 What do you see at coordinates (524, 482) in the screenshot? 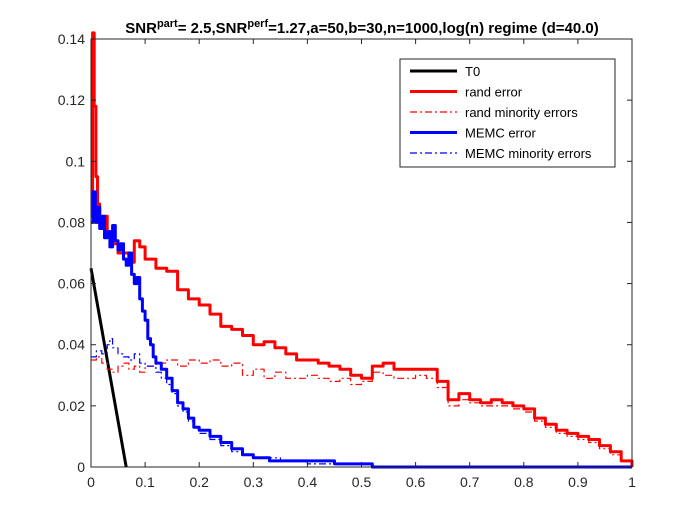
I see `x-tick-label: 0.8` at bounding box center [524, 482].